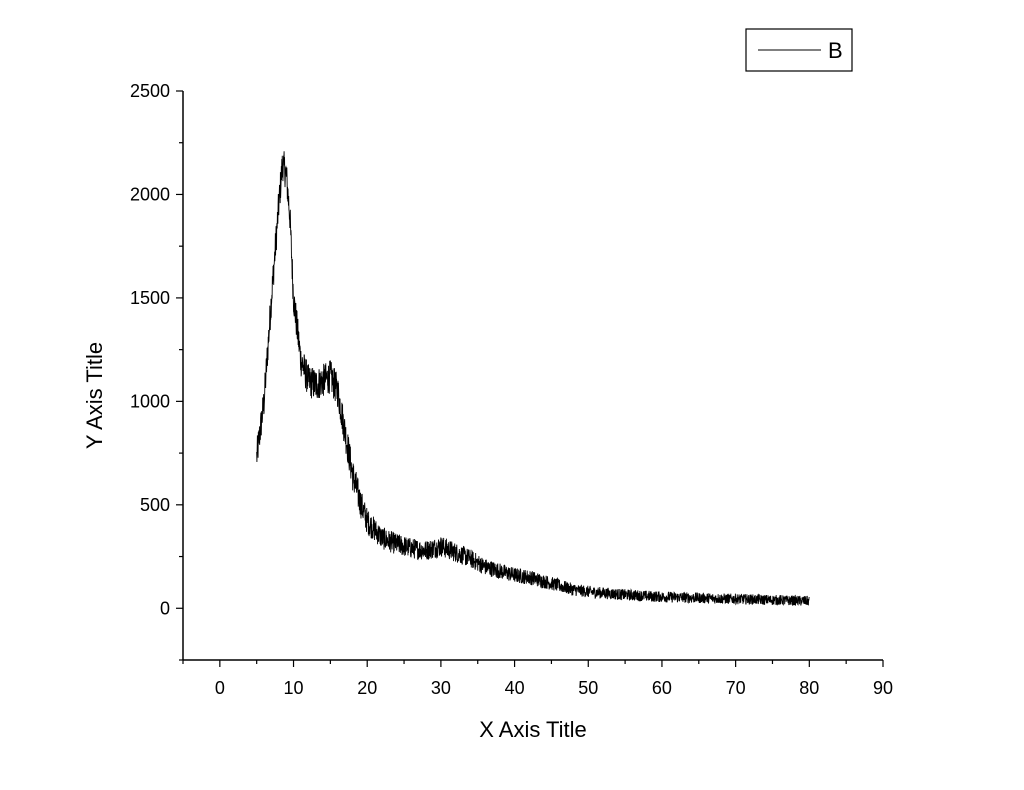  Describe the element at coordinates (515, 688) in the screenshot. I see `x-tick-label: 40` at that location.